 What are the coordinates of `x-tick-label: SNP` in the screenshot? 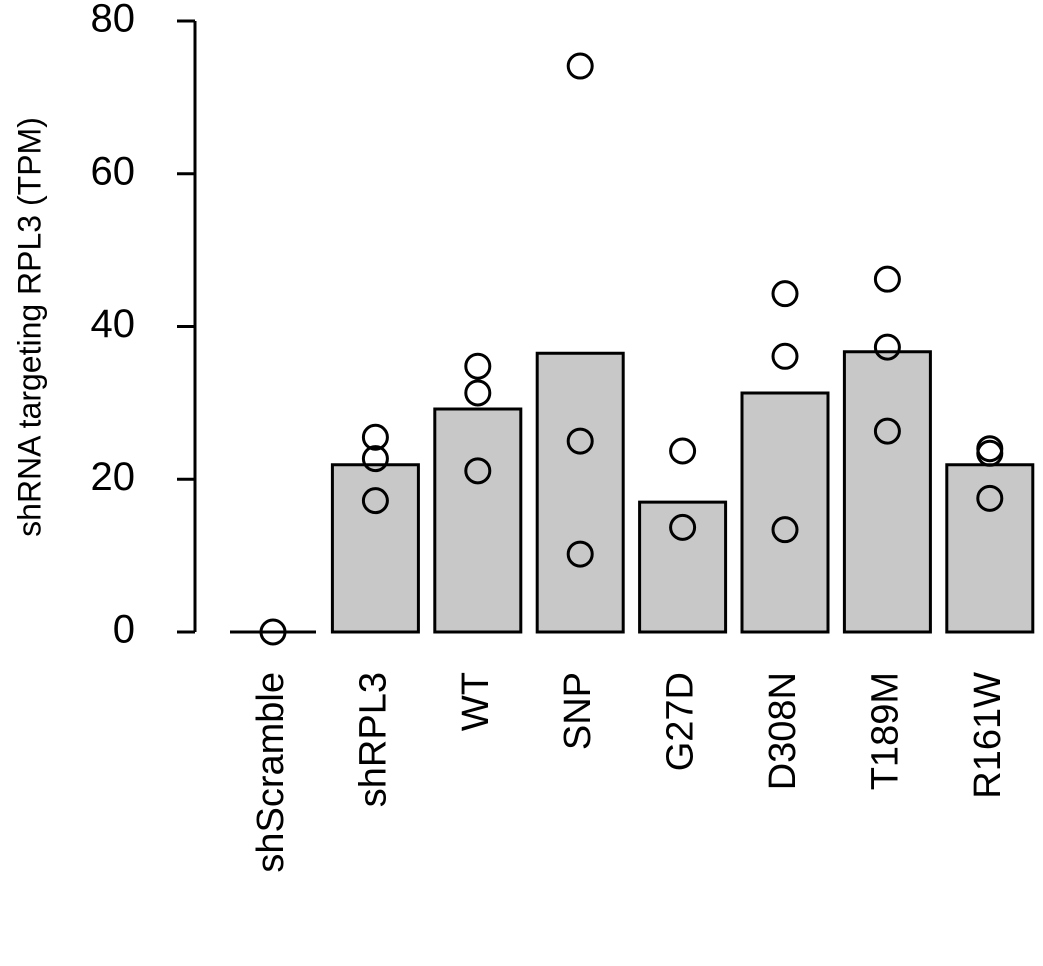 It's located at (578, 711).